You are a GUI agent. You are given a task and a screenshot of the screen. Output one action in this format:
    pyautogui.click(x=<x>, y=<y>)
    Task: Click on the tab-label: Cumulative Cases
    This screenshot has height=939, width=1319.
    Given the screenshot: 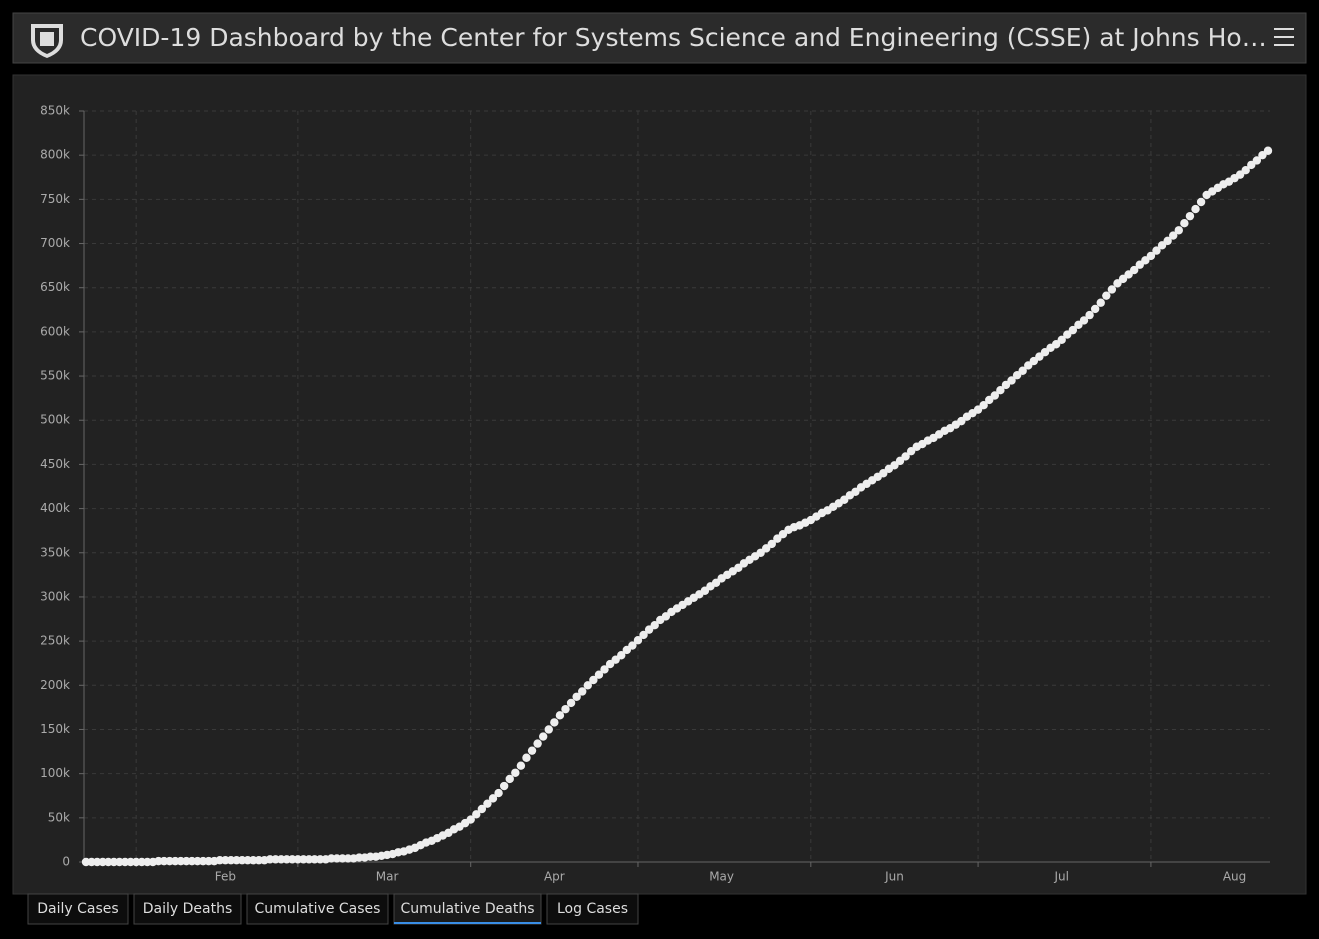 What is the action you would take?
    pyautogui.click(x=318, y=909)
    